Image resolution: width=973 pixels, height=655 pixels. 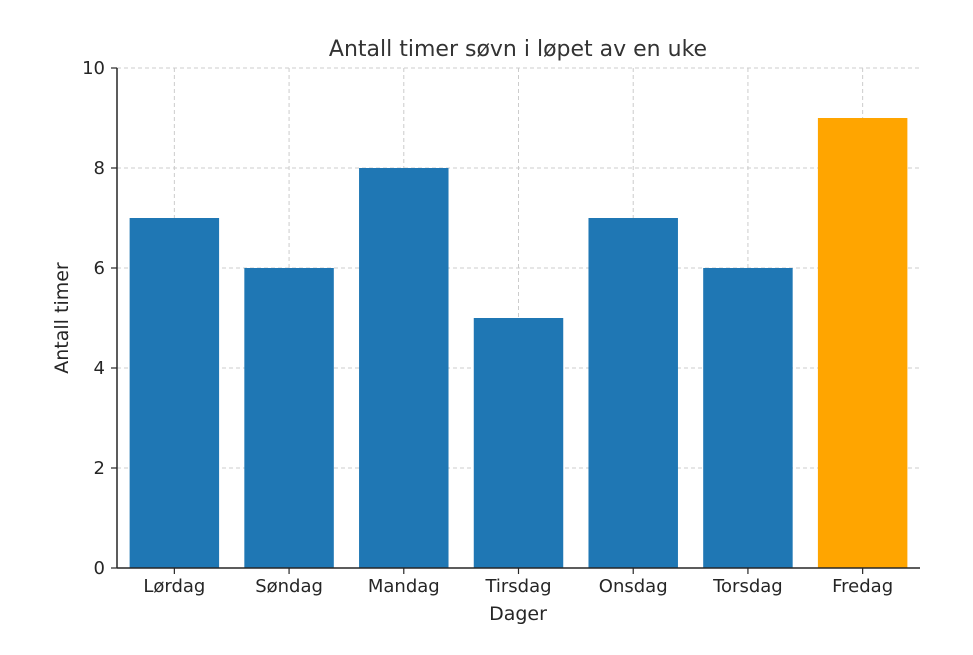 What do you see at coordinates (633, 586) in the screenshot?
I see `x-tick-label: Onsdag` at bounding box center [633, 586].